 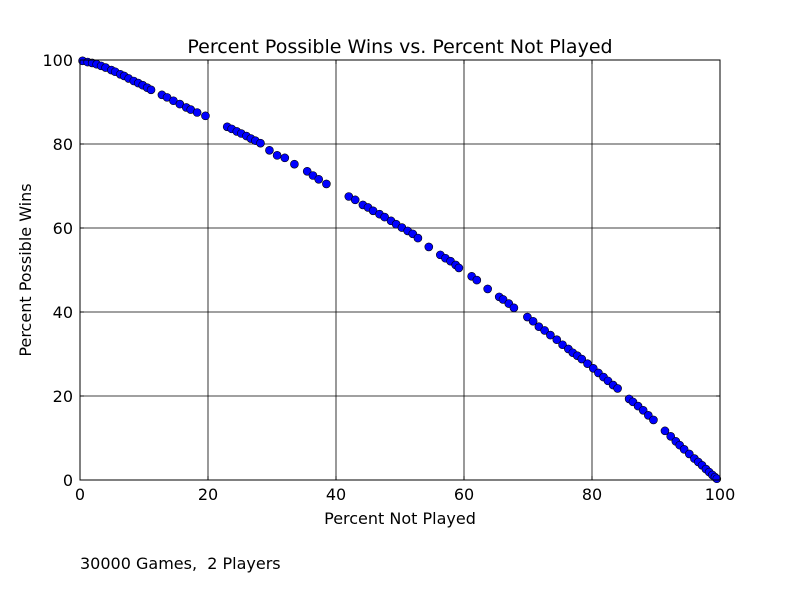 What do you see at coordinates (592, 494) in the screenshot?
I see `x-tick-label: 80` at bounding box center [592, 494].